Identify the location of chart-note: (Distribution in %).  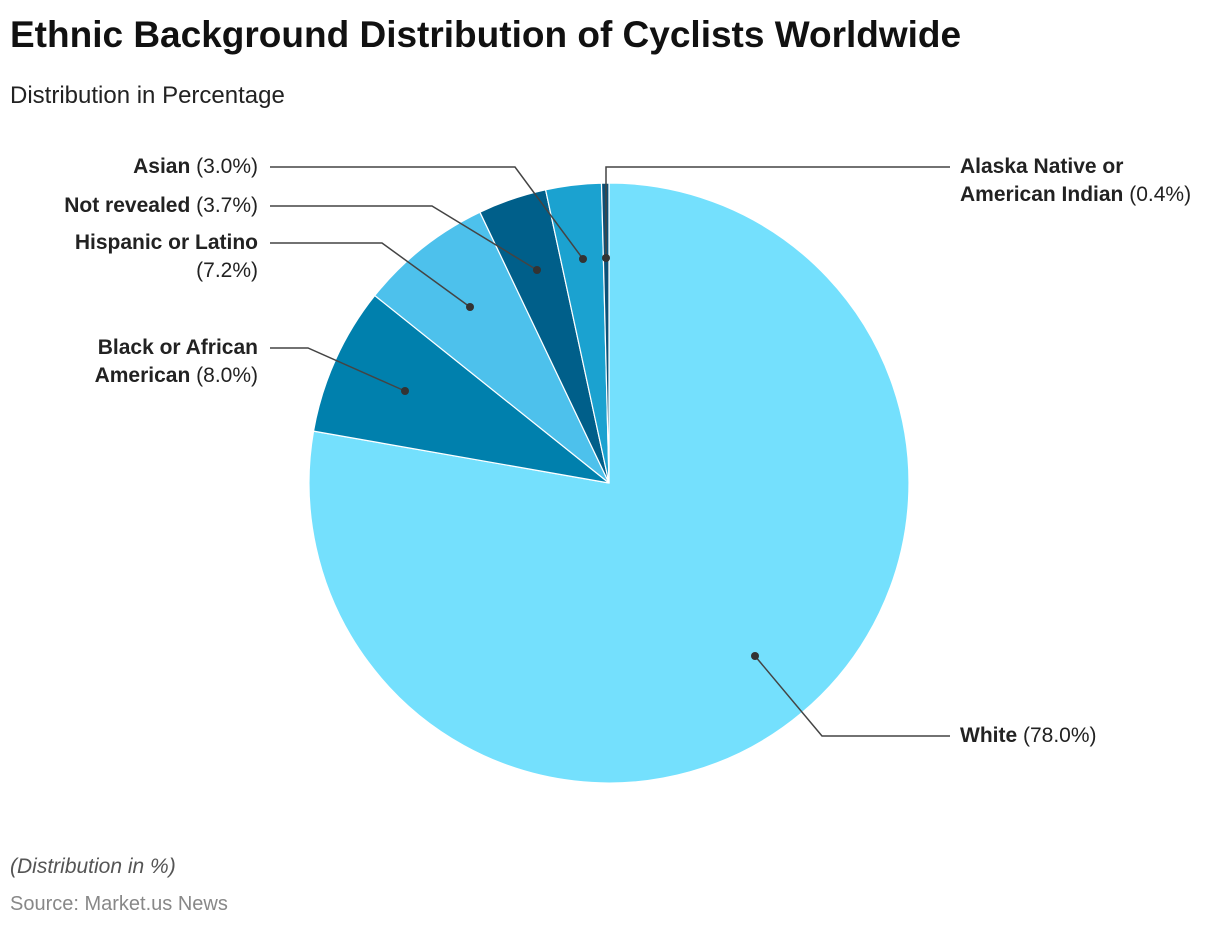
(93, 866).